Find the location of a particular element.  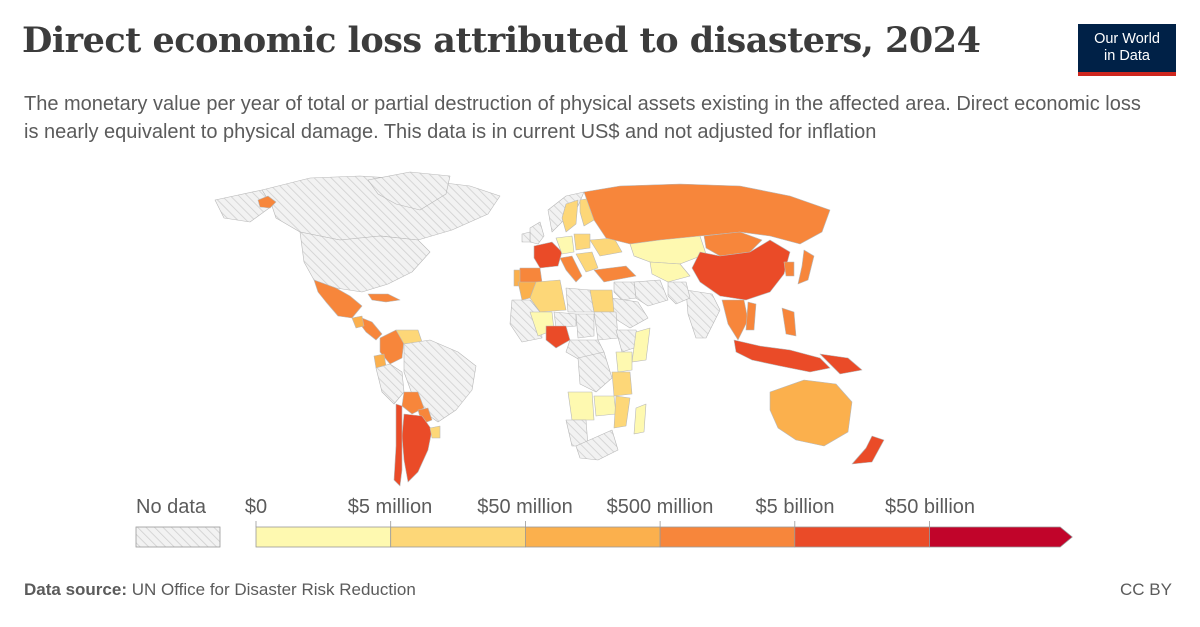

region-algeria is located at coordinates (548, 296).